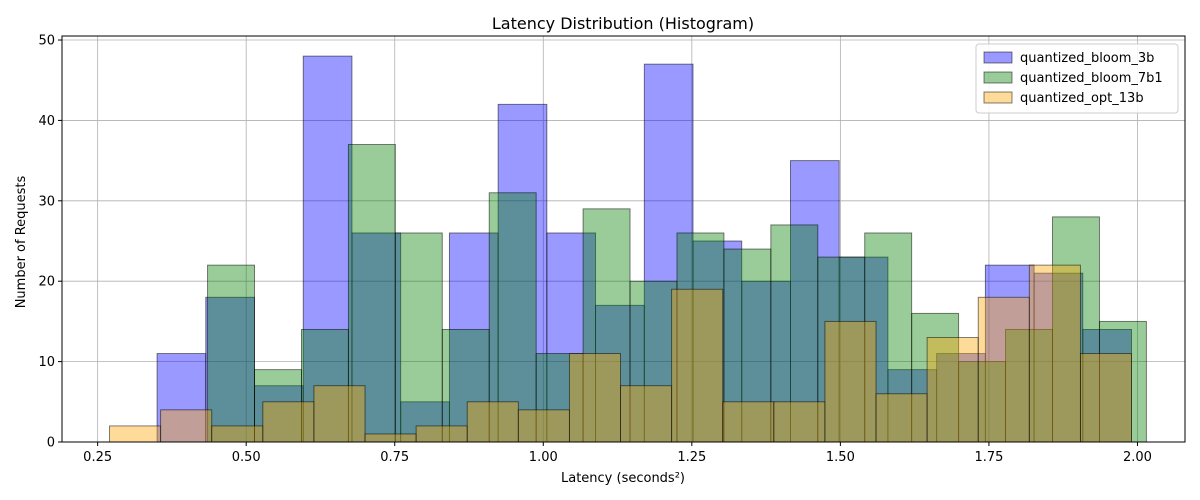 Image resolution: width=1200 pixels, height=500 pixels. Describe the element at coordinates (46, 282) in the screenshot. I see `y-tick-label: 20` at that location.